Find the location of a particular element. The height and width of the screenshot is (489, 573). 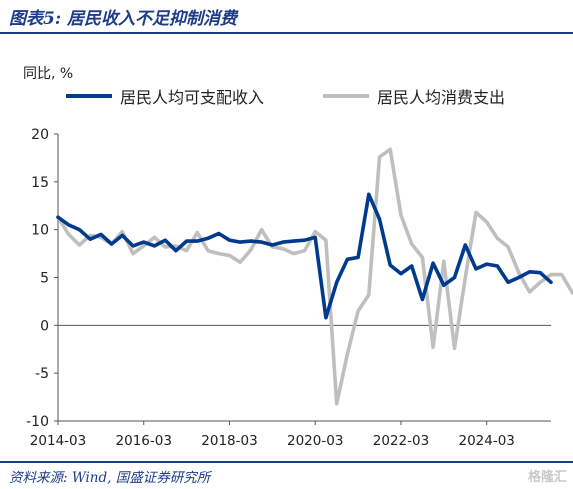

y-axis-label: 同比, % is located at coordinates (48, 74).